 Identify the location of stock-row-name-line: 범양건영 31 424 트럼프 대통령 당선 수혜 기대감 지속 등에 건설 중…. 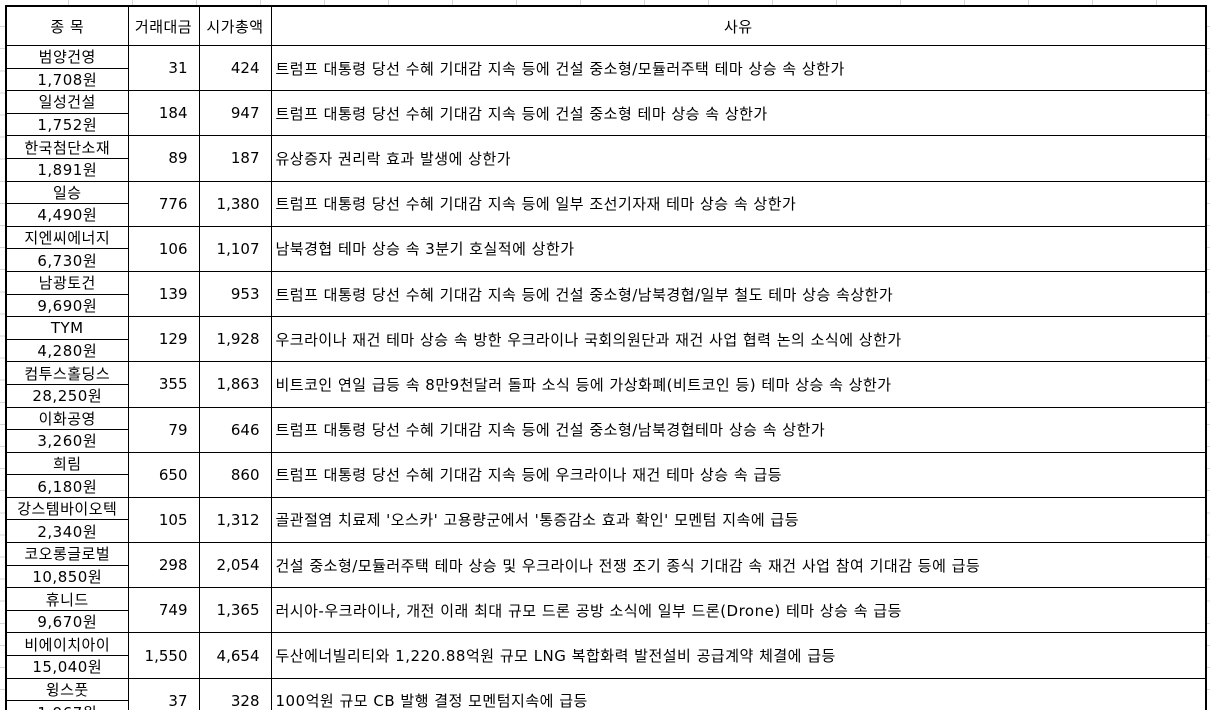
(606, 68).